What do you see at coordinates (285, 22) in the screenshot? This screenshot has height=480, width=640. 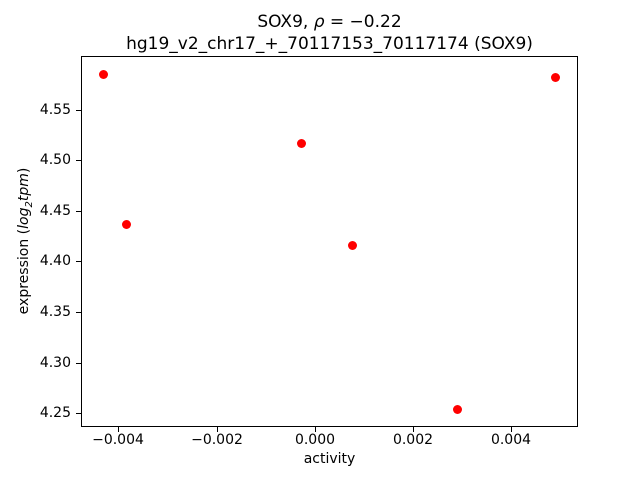 I see `title-gene-label: SOX9,` at bounding box center [285, 22].